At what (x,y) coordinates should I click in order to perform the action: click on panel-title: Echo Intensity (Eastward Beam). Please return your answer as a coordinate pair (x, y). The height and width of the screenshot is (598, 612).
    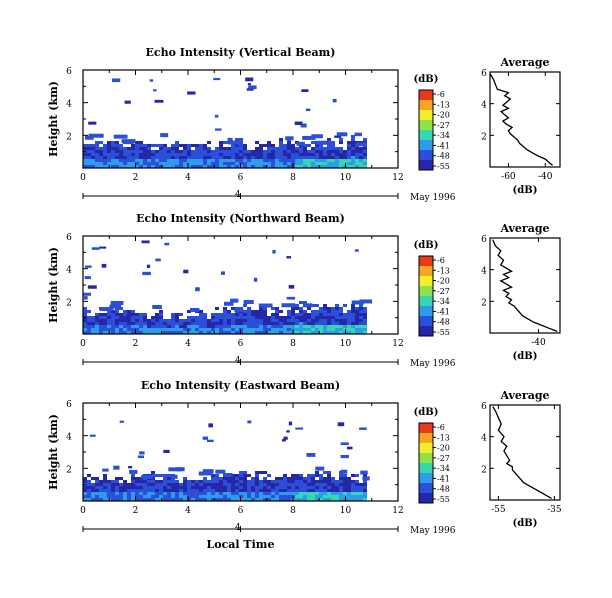
    Looking at the image, I should click on (240, 385).